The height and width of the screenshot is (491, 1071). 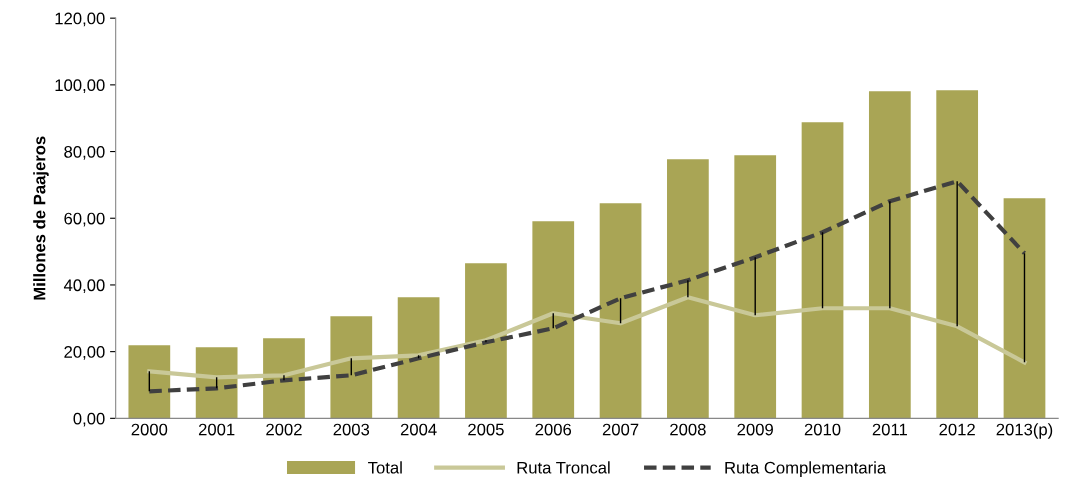 What do you see at coordinates (284, 429) in the screenshot?
I see `x-tick-label: 2002` at bounding box center [284, 429].